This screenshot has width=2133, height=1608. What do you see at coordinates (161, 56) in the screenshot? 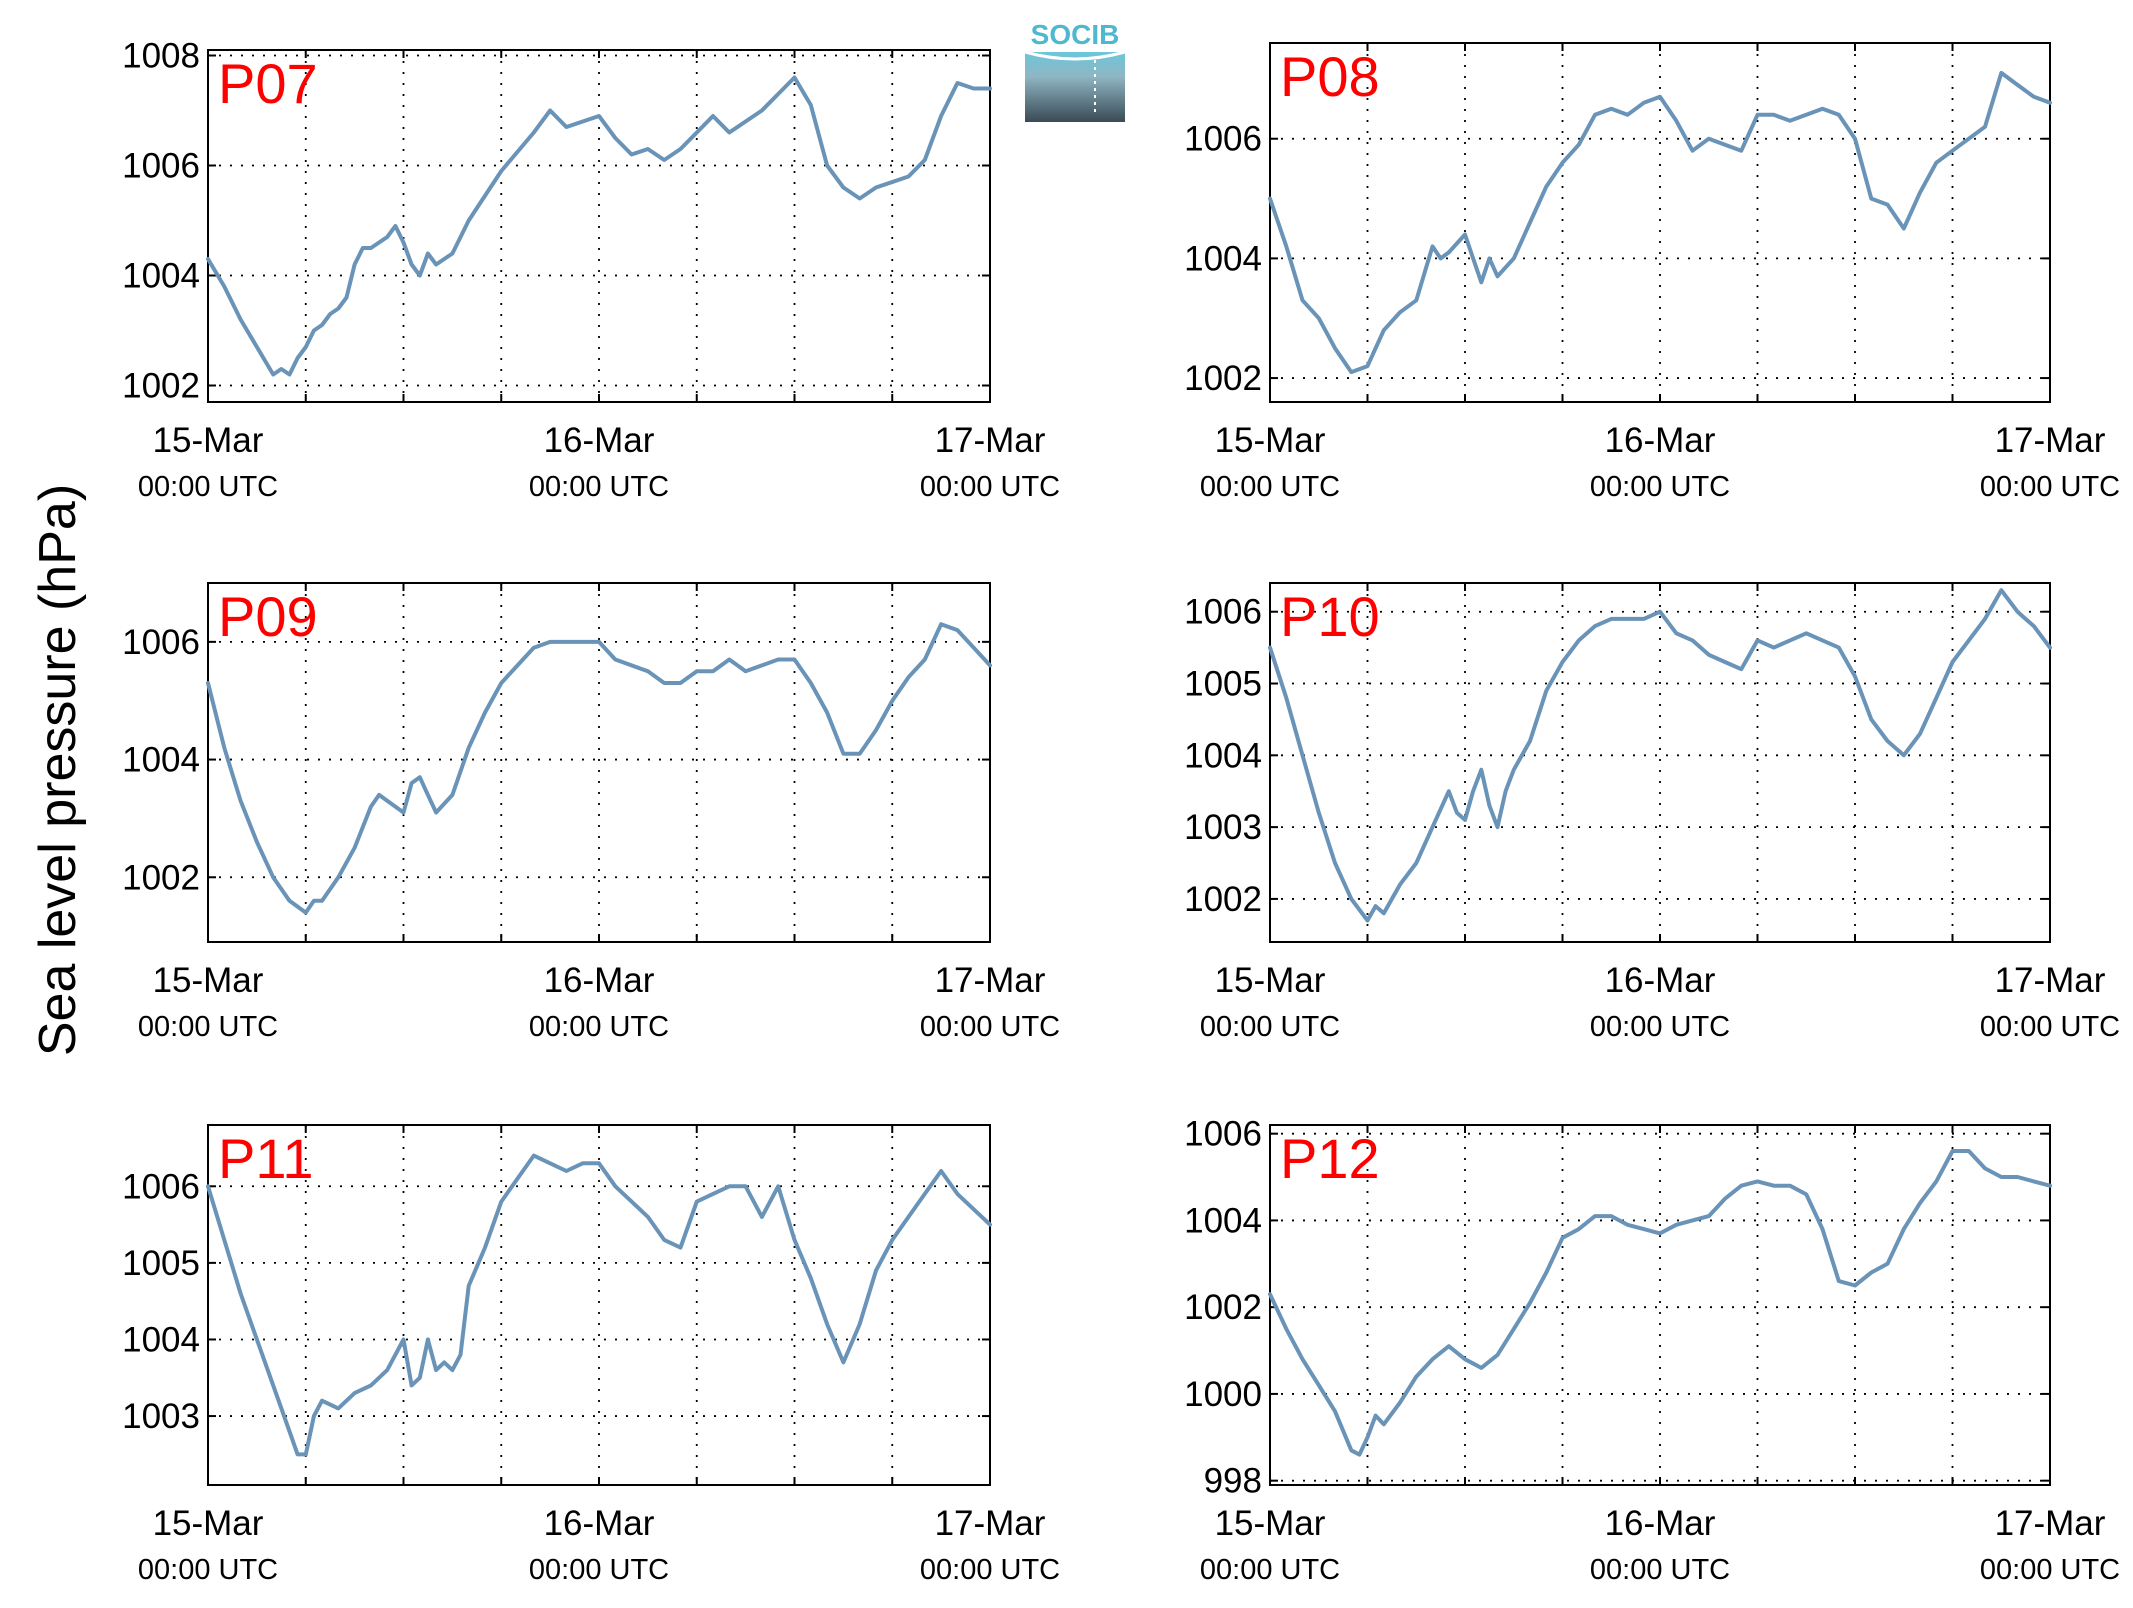
I see `y-tick-label: 1008` at bounding box center [161, 56].